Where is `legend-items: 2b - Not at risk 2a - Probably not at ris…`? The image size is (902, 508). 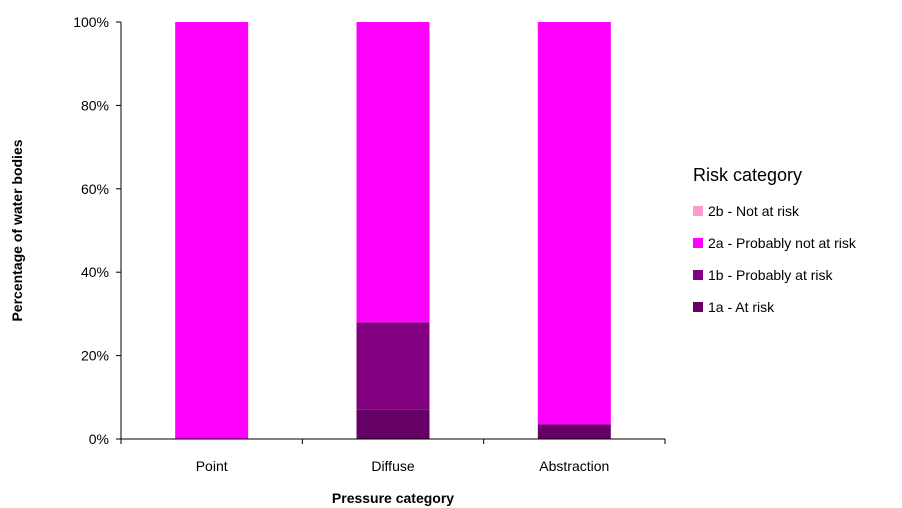
legend-items: 2b - Not at risk 2a - Probably not at ris… is located at coordinates (775, 259).